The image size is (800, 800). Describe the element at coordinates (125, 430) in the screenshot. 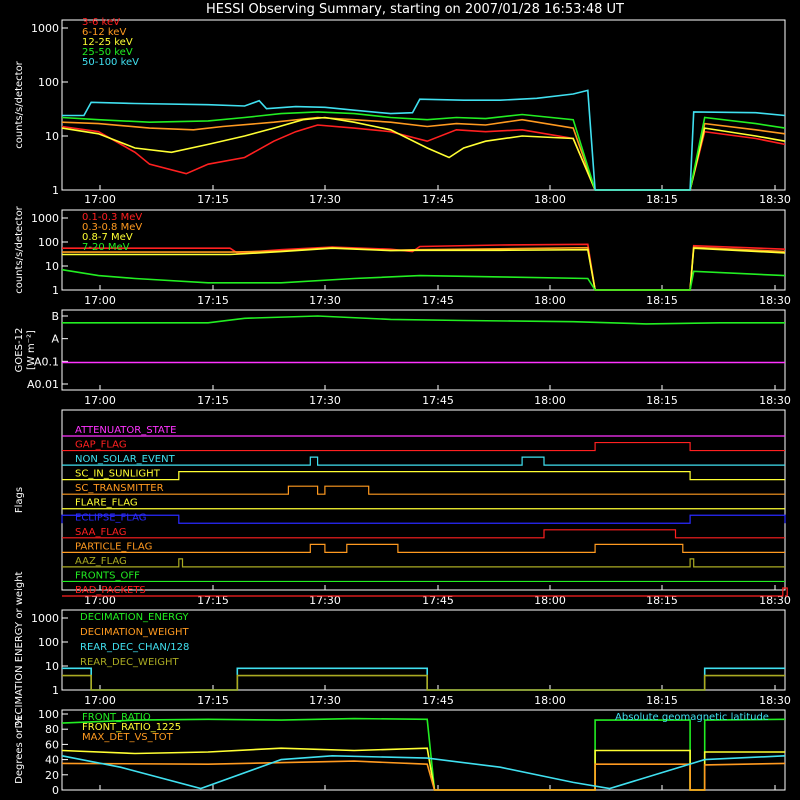

I see `flag-label: ATTENUATOR_STATE` at that location.